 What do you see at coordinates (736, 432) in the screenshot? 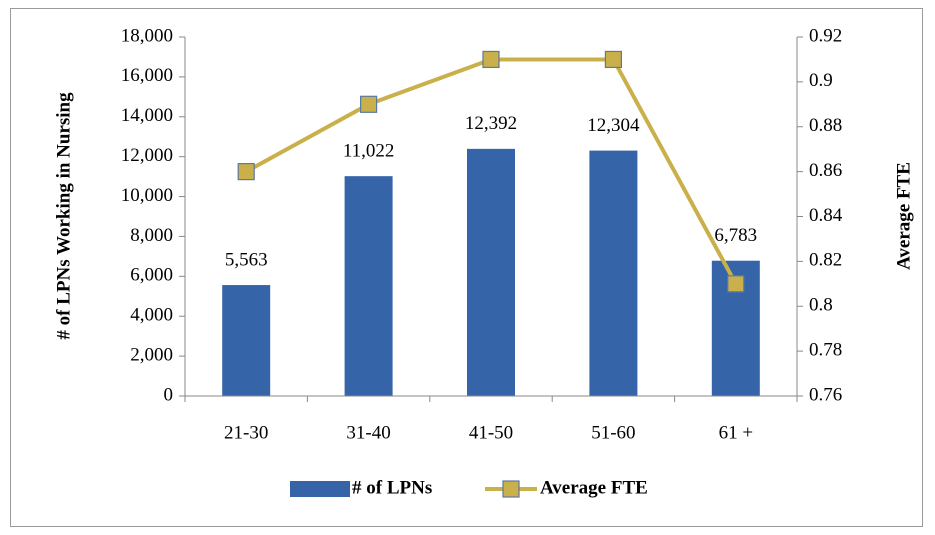
I see `x-tick-label: 61 +` at bounding box center [736, 432].